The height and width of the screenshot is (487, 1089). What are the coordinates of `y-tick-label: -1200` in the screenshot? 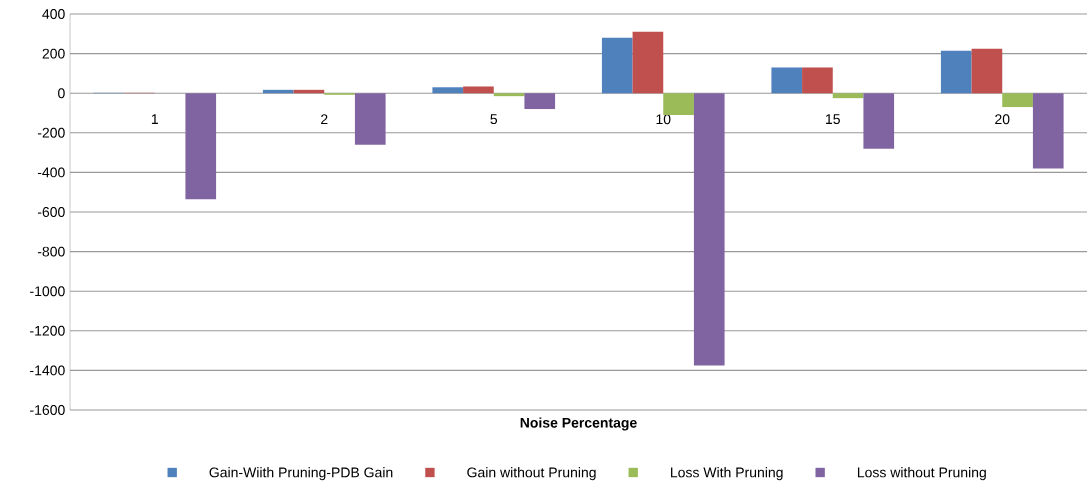 It's located at (47, 330).